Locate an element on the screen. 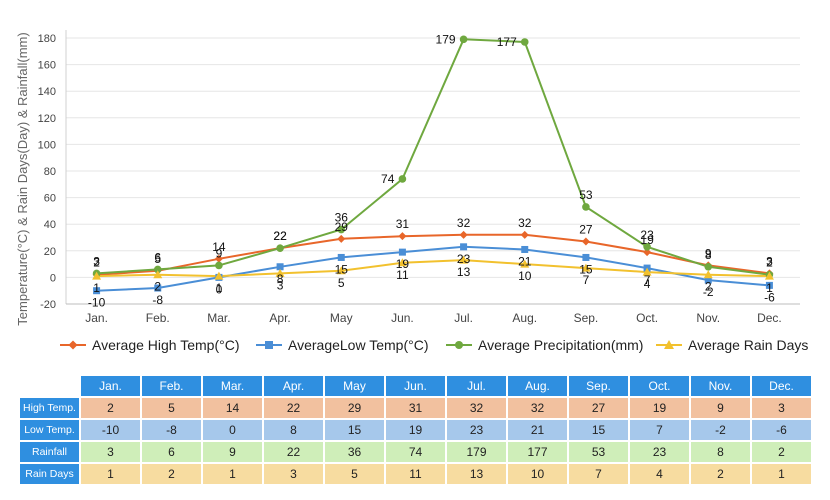 Image resolution: width=830 pixels, height=500 pixels. x-tick-label: Jul. is located at coordinates (463, 318).